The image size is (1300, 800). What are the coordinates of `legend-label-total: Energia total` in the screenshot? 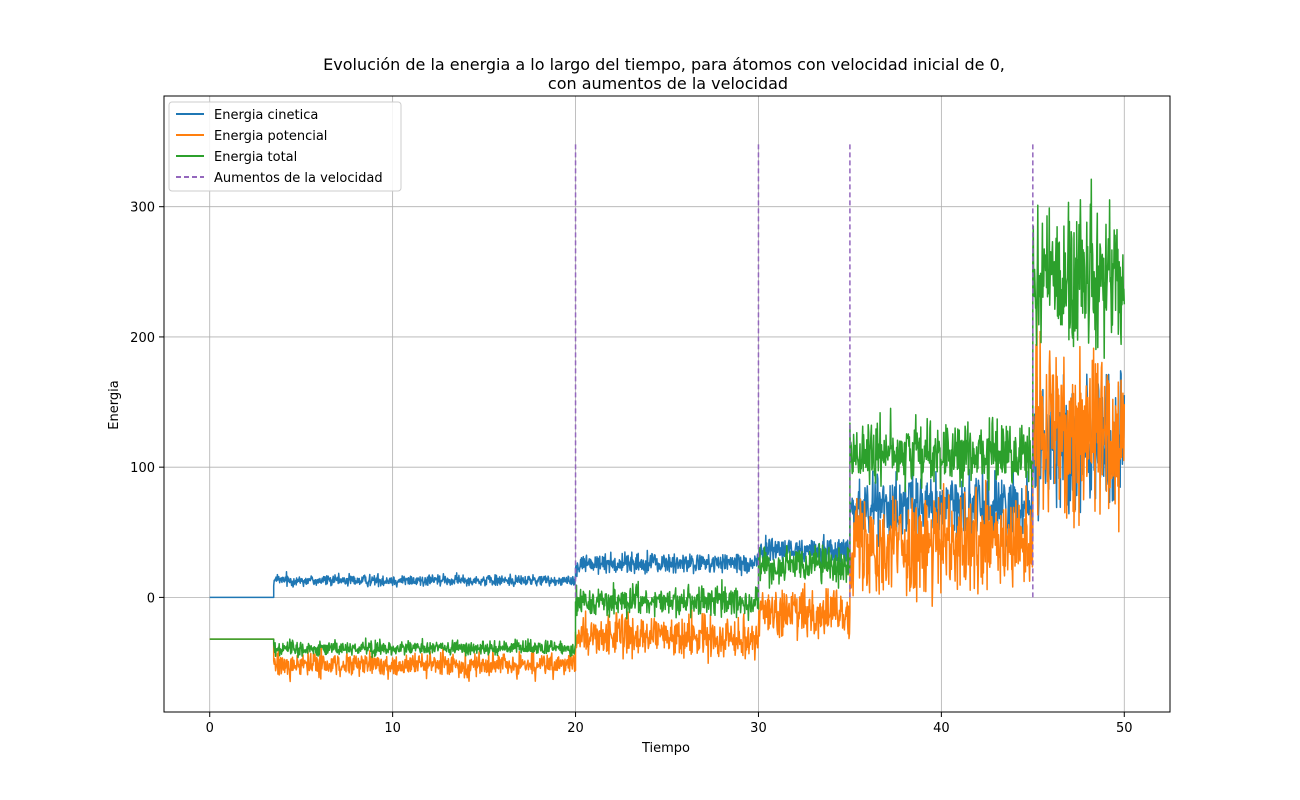 It's located at (255, 157).